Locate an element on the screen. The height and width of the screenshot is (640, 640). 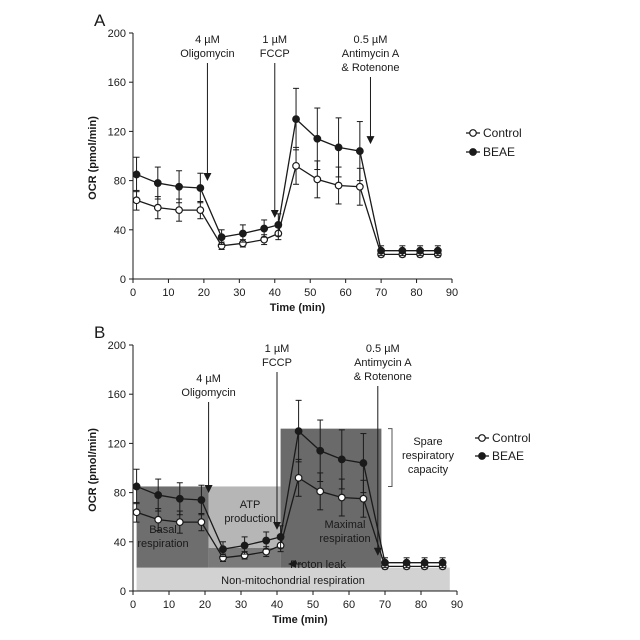
region-label-maximal-respiration: Maximal is located at coordinates (345, 525).